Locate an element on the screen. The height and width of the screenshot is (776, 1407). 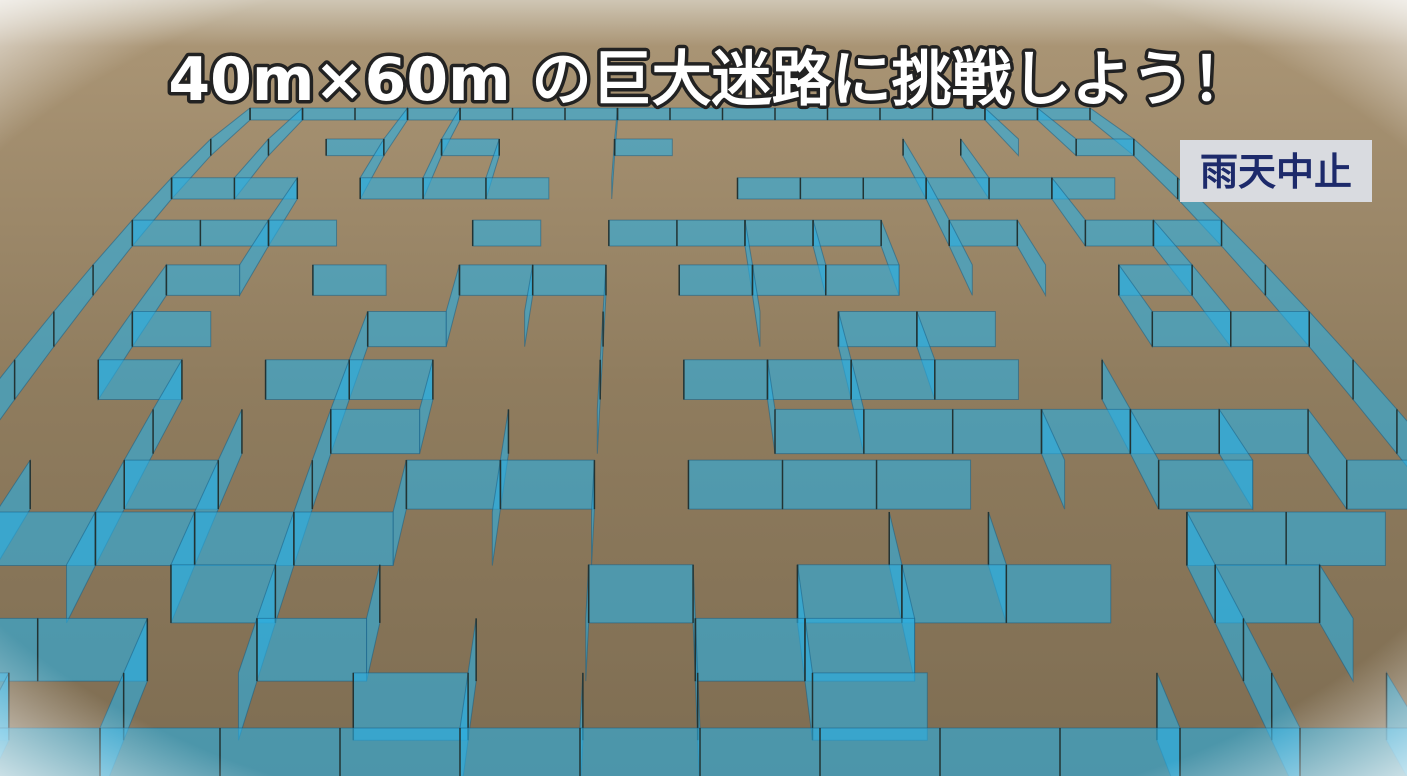
badge-text: 雨天中止 is located at coordinates (1276, 172).